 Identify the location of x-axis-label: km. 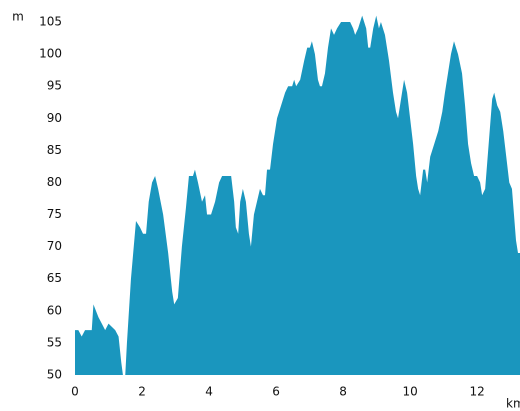
(513, 404).